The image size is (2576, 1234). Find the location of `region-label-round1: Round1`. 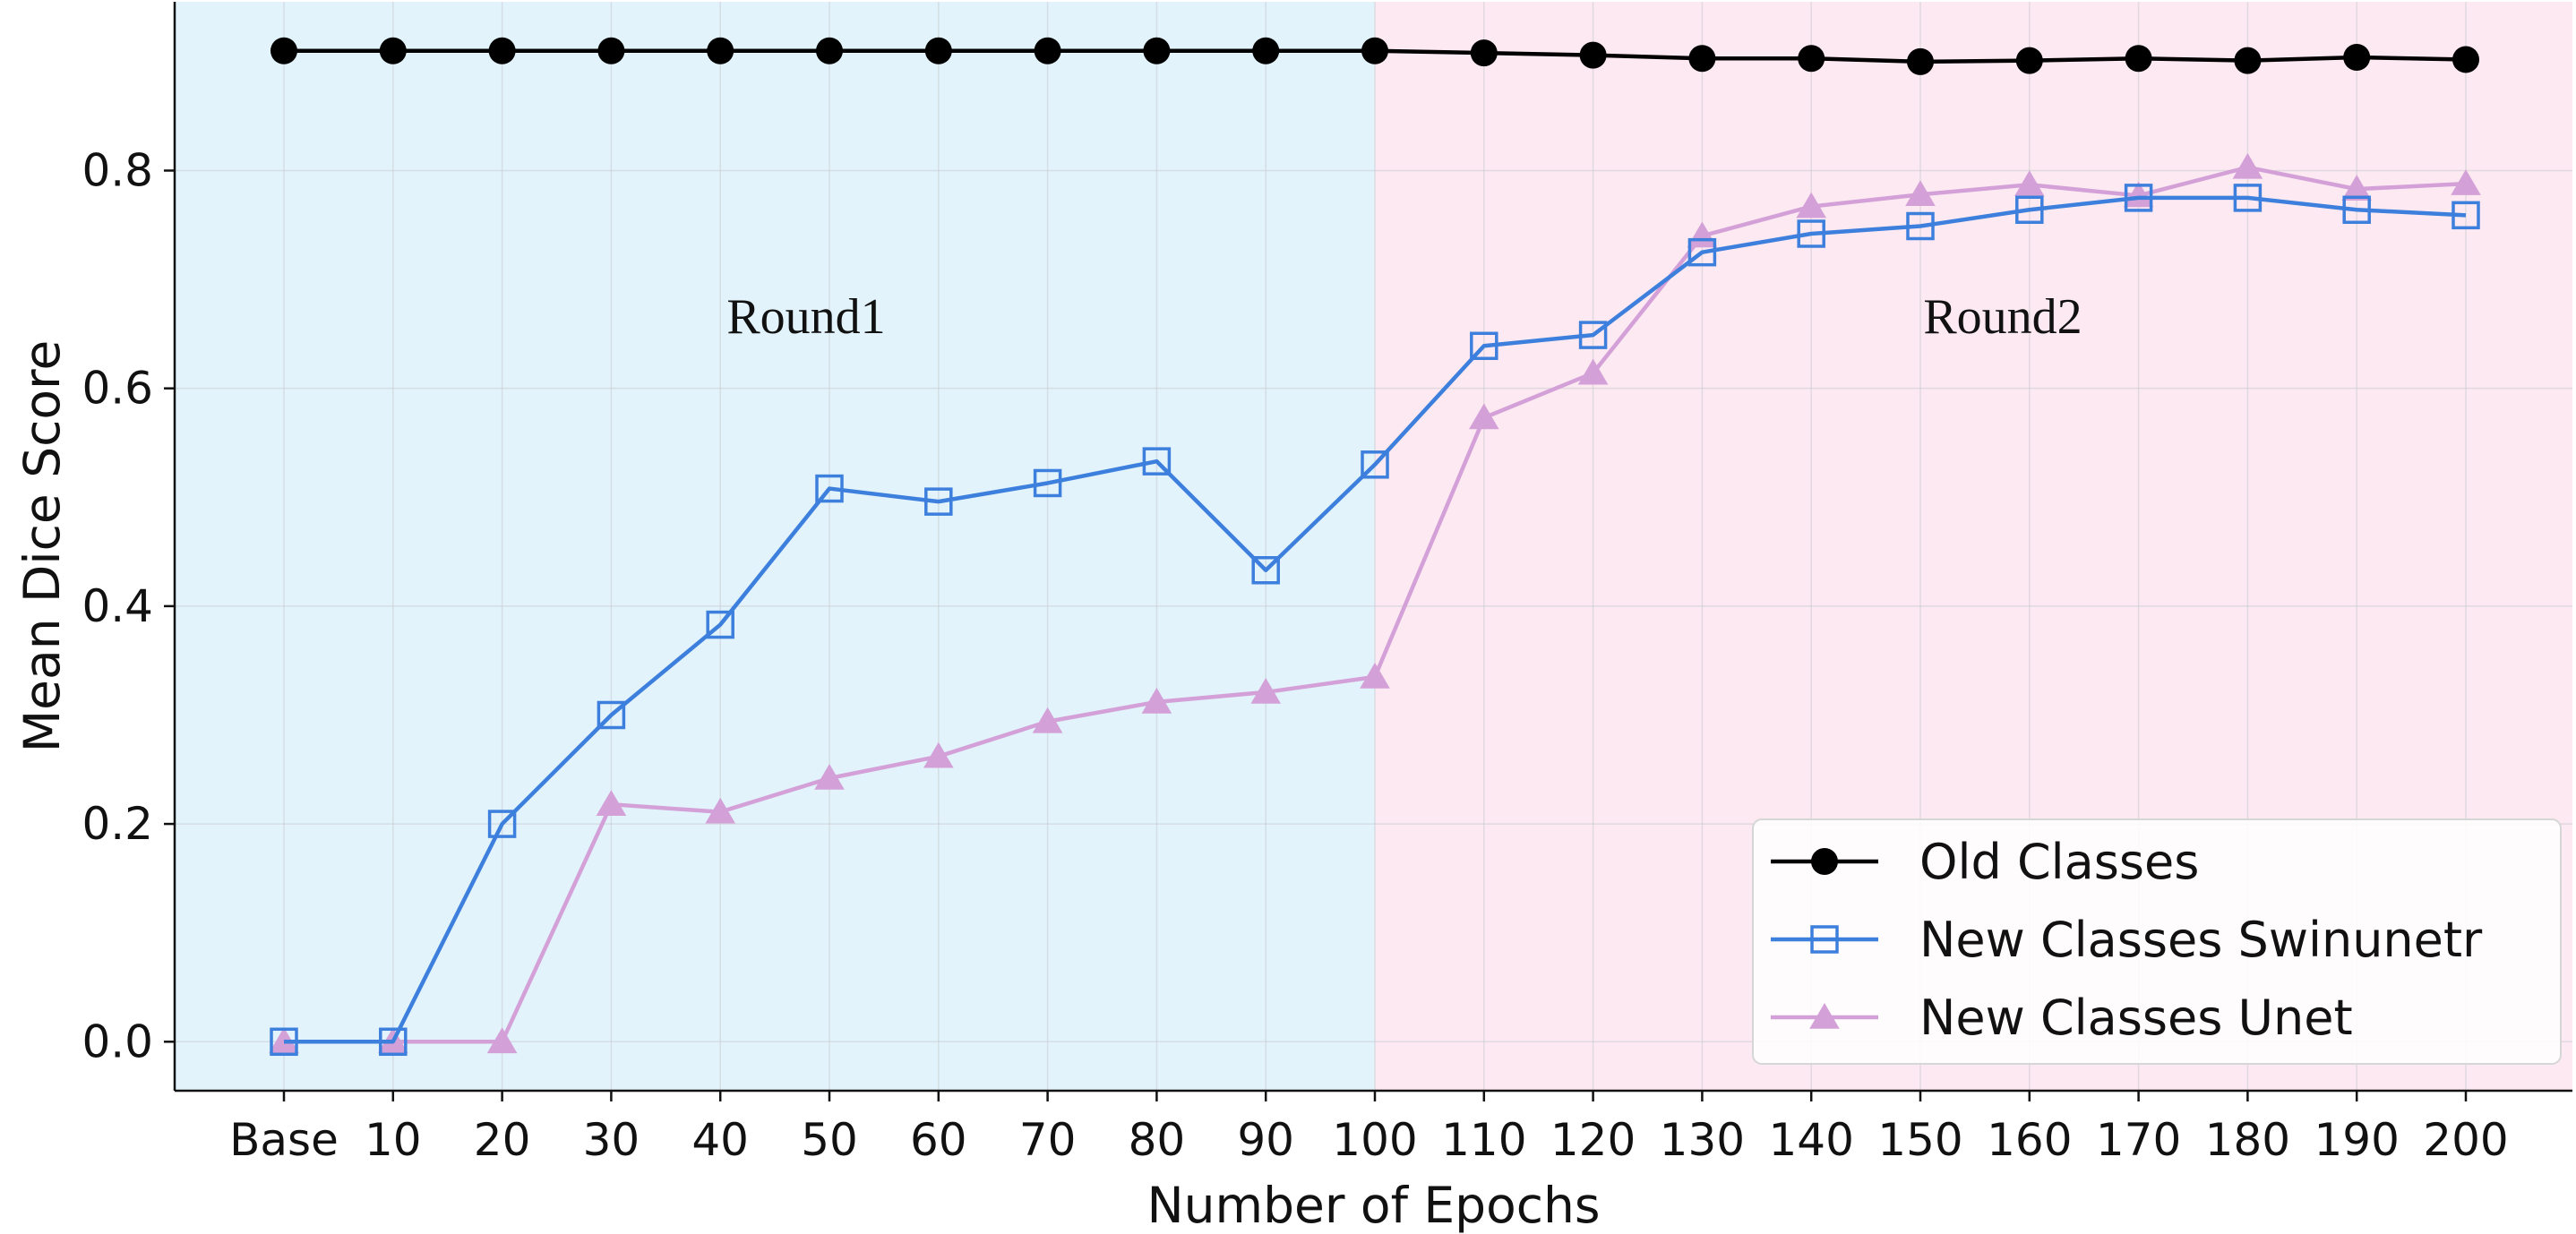

region-label-round1: Round1 is located at coordinates (805, 317).